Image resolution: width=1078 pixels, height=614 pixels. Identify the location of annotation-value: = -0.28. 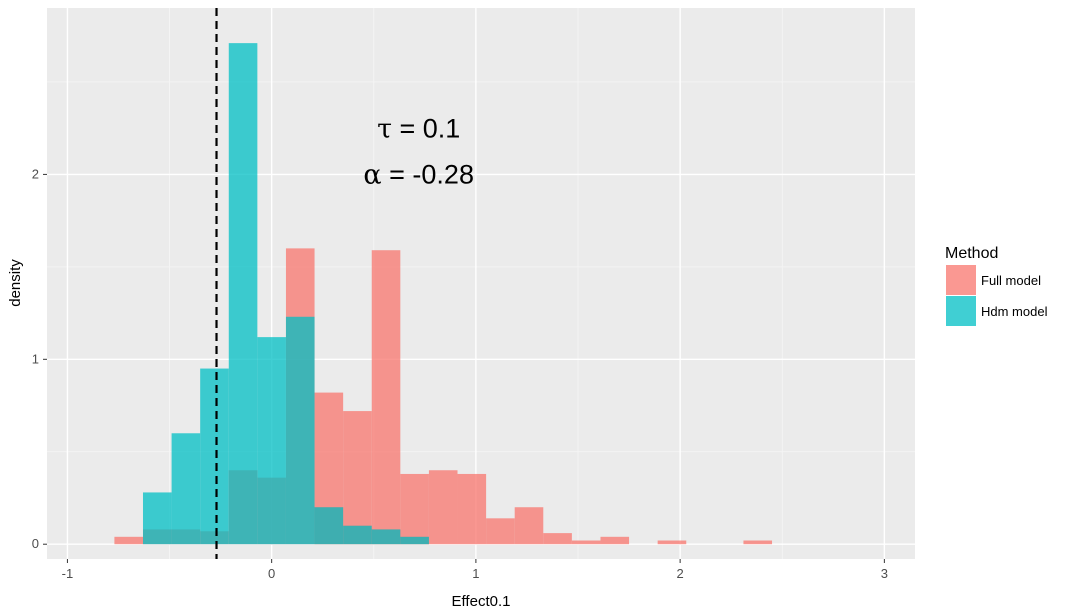
(428, 175).